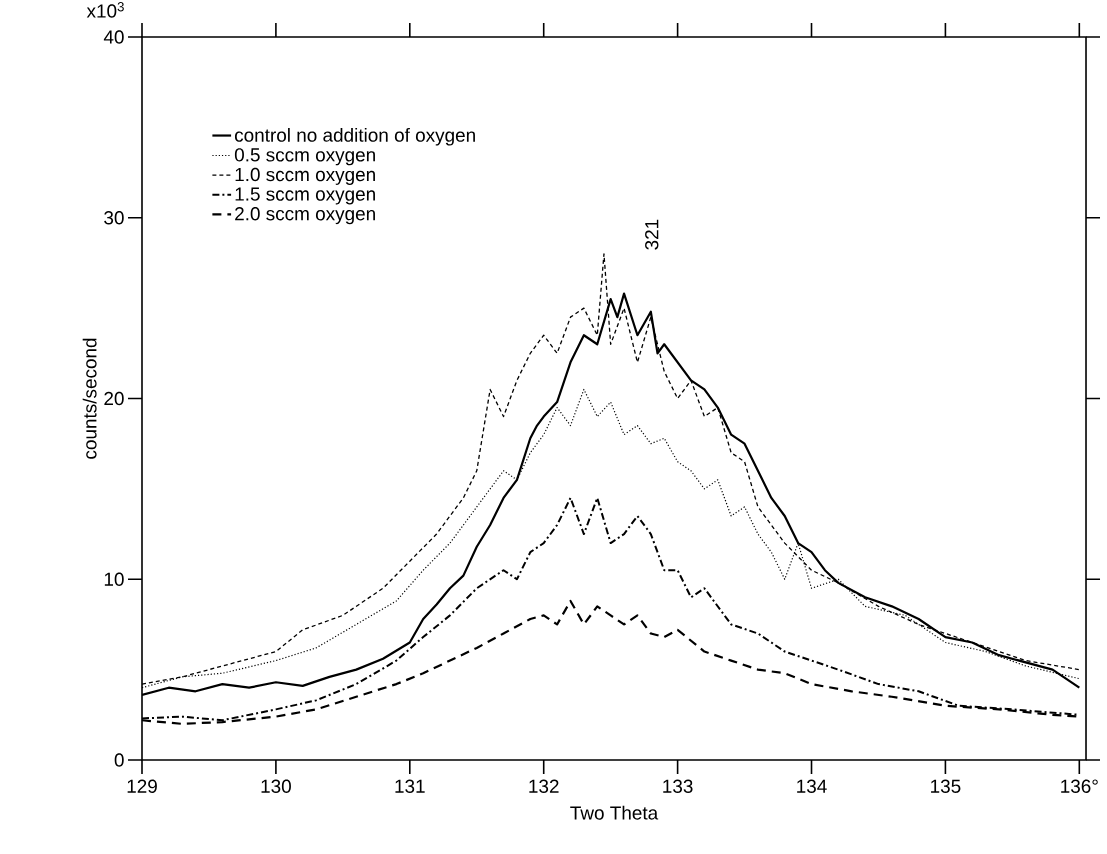  I want to click on legend-label: 1.0 sccm oxygen, so click(305, 176).